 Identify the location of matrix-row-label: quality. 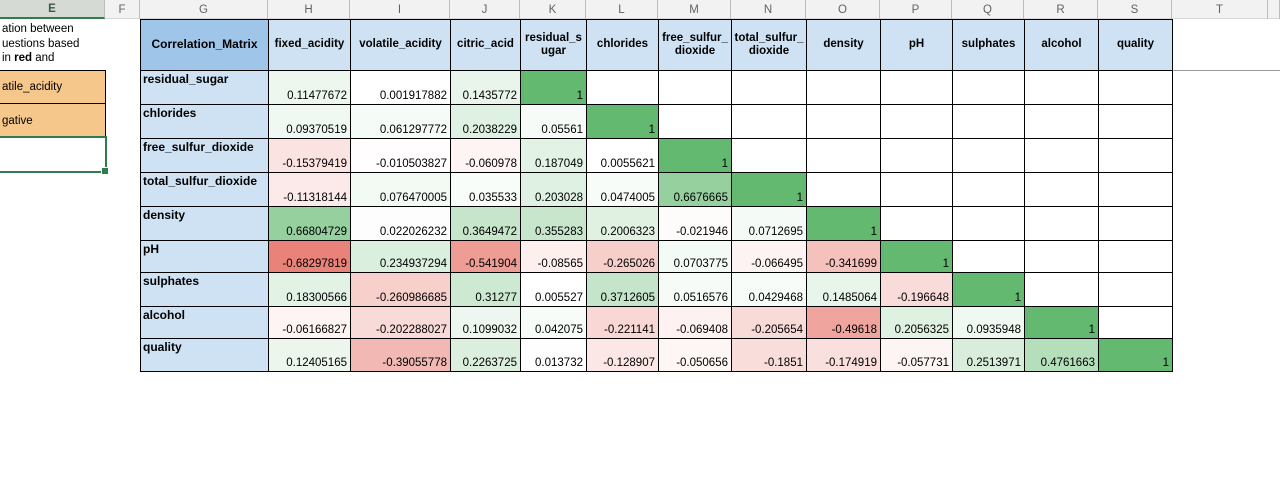
(205, 355).